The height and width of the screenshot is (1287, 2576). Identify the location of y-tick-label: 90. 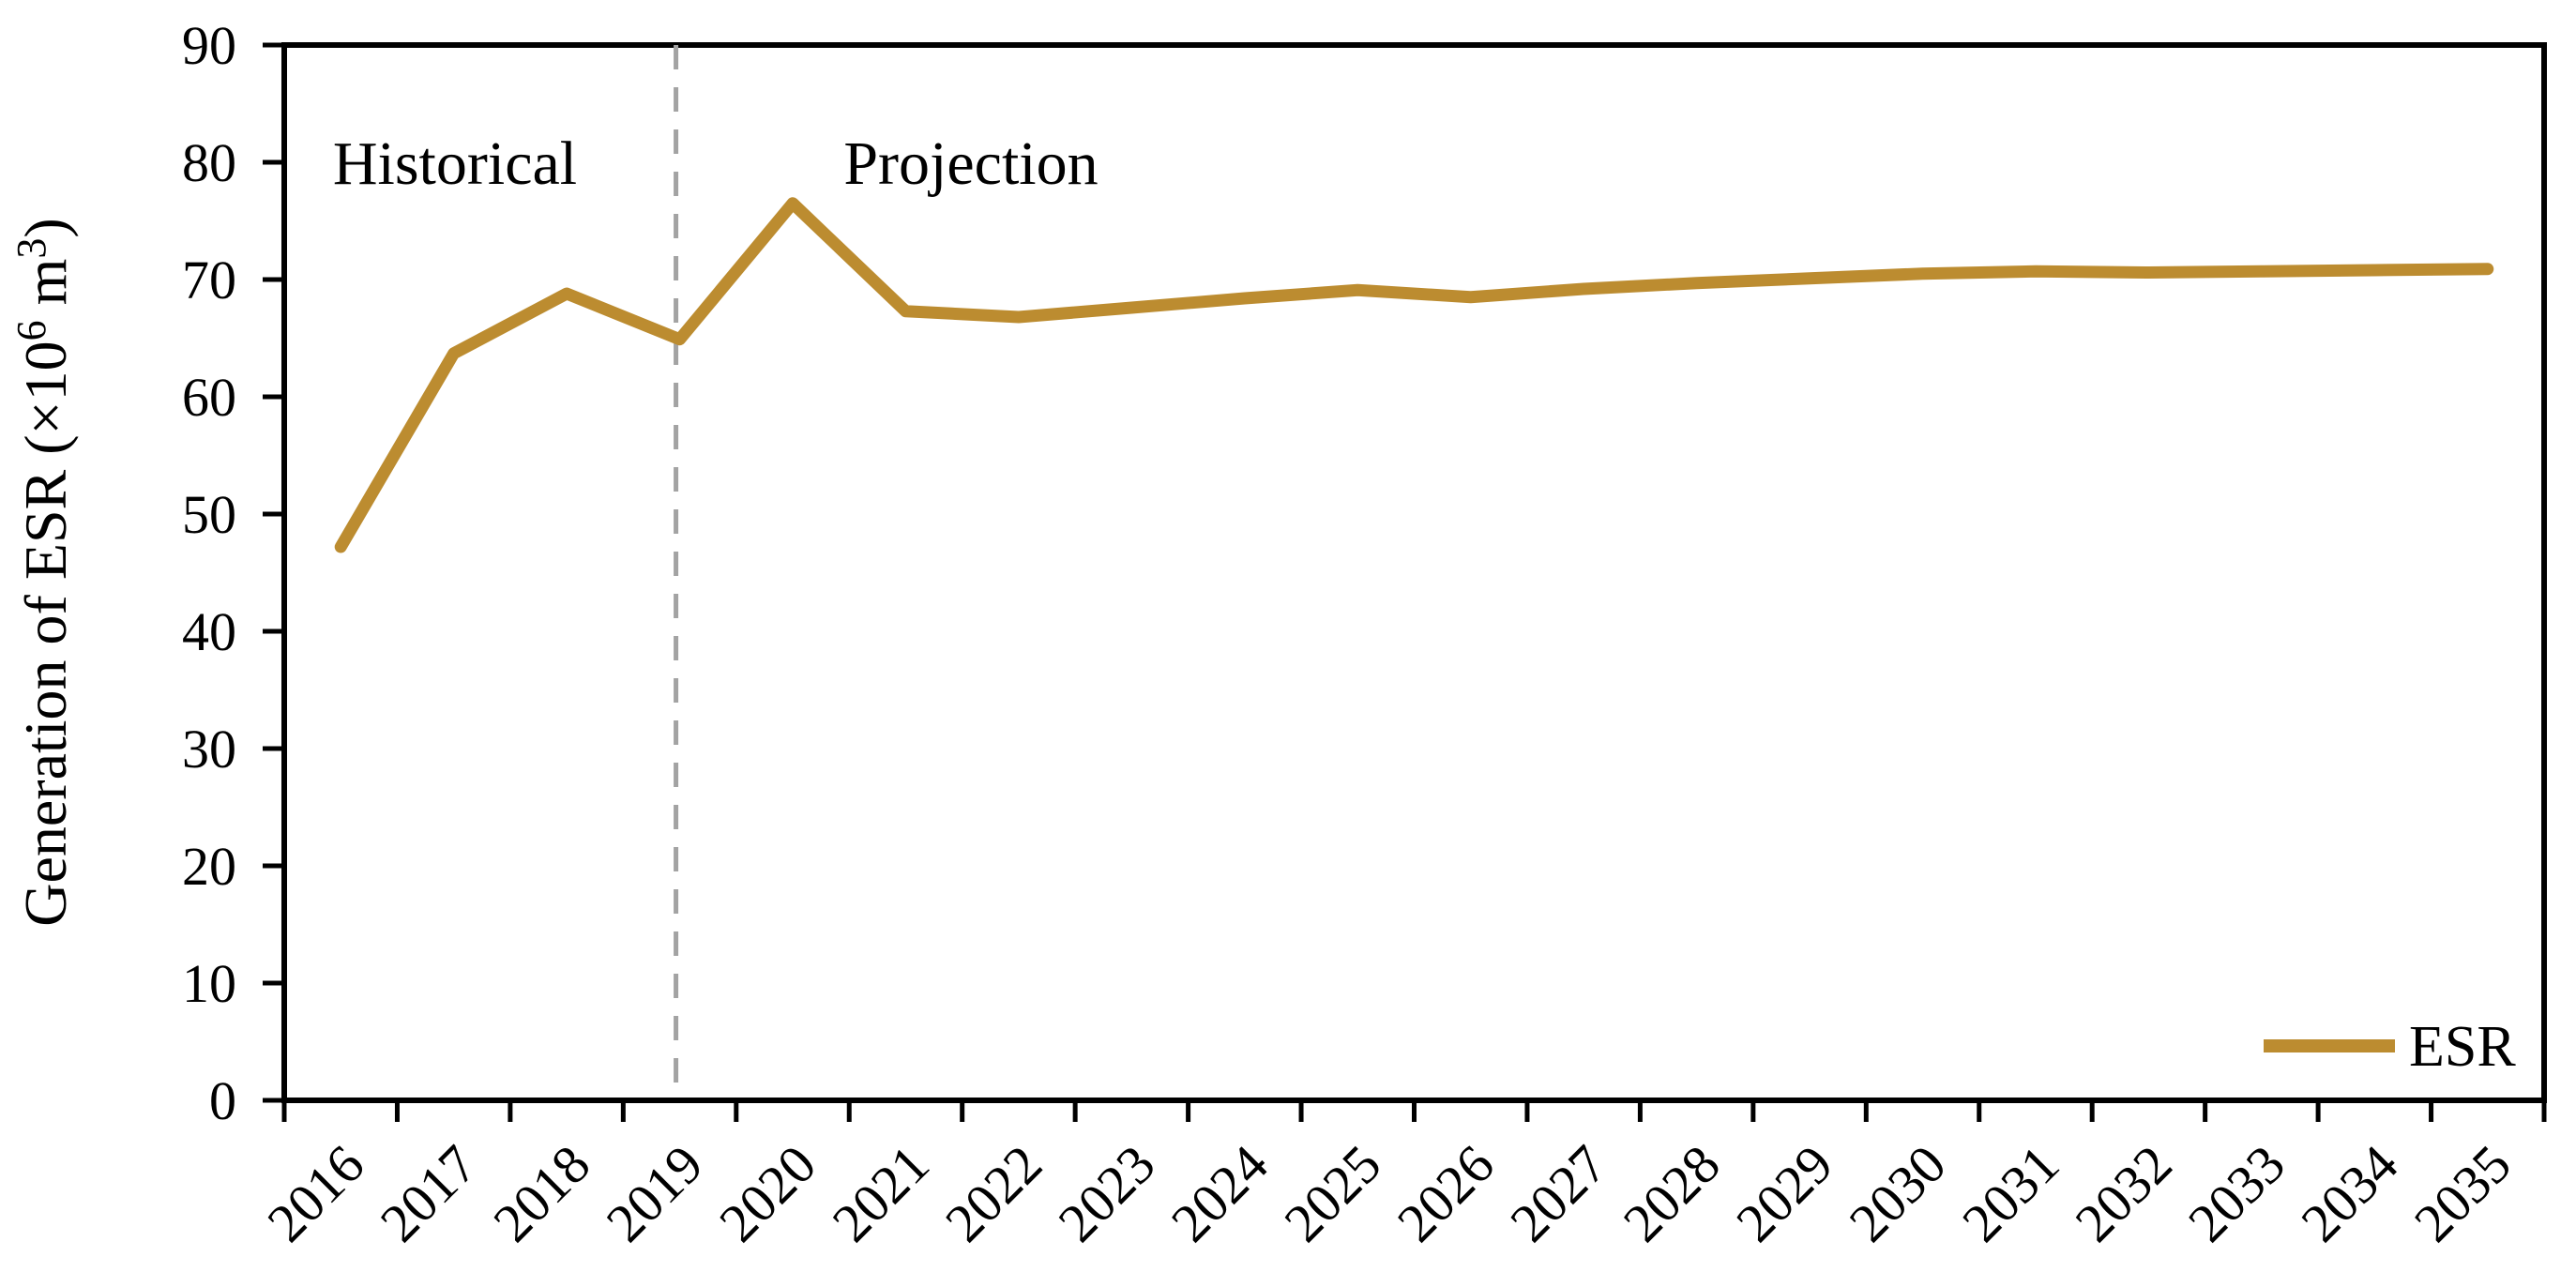
(209, 45).